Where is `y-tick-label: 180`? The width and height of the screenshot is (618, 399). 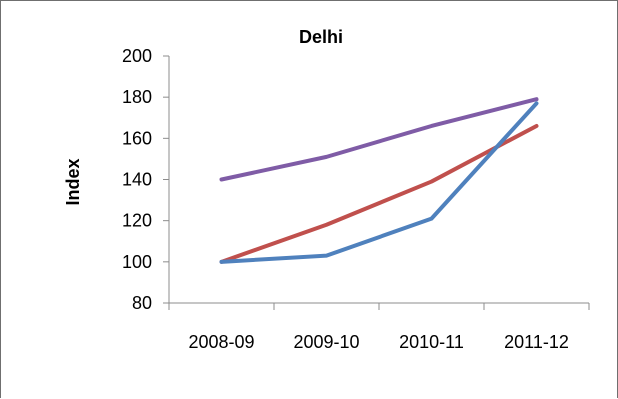 y-tick-label: 180 is located at coordinates (137, 97).